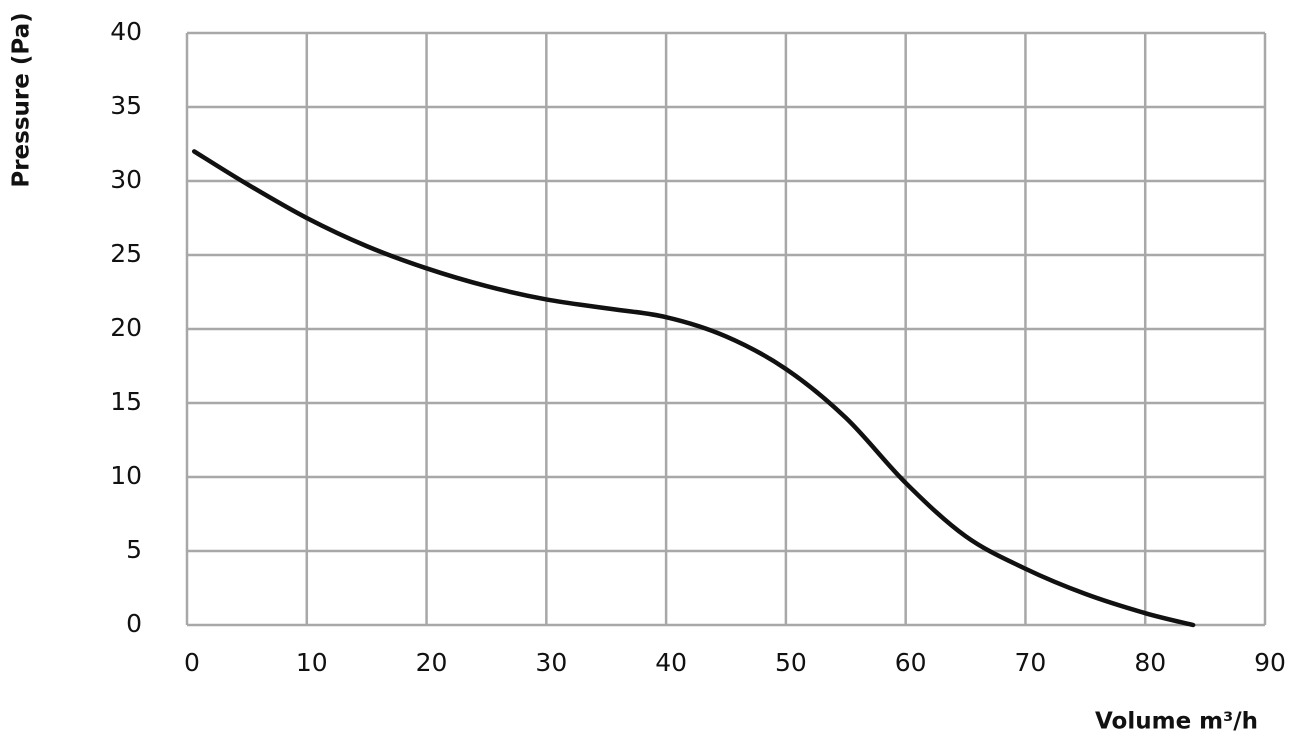 The height and width of the screenshot is (747, 1291). Describe the element at coordinates (192, 662) in the screenshot. I see `x-tick-label: 0` at that location.